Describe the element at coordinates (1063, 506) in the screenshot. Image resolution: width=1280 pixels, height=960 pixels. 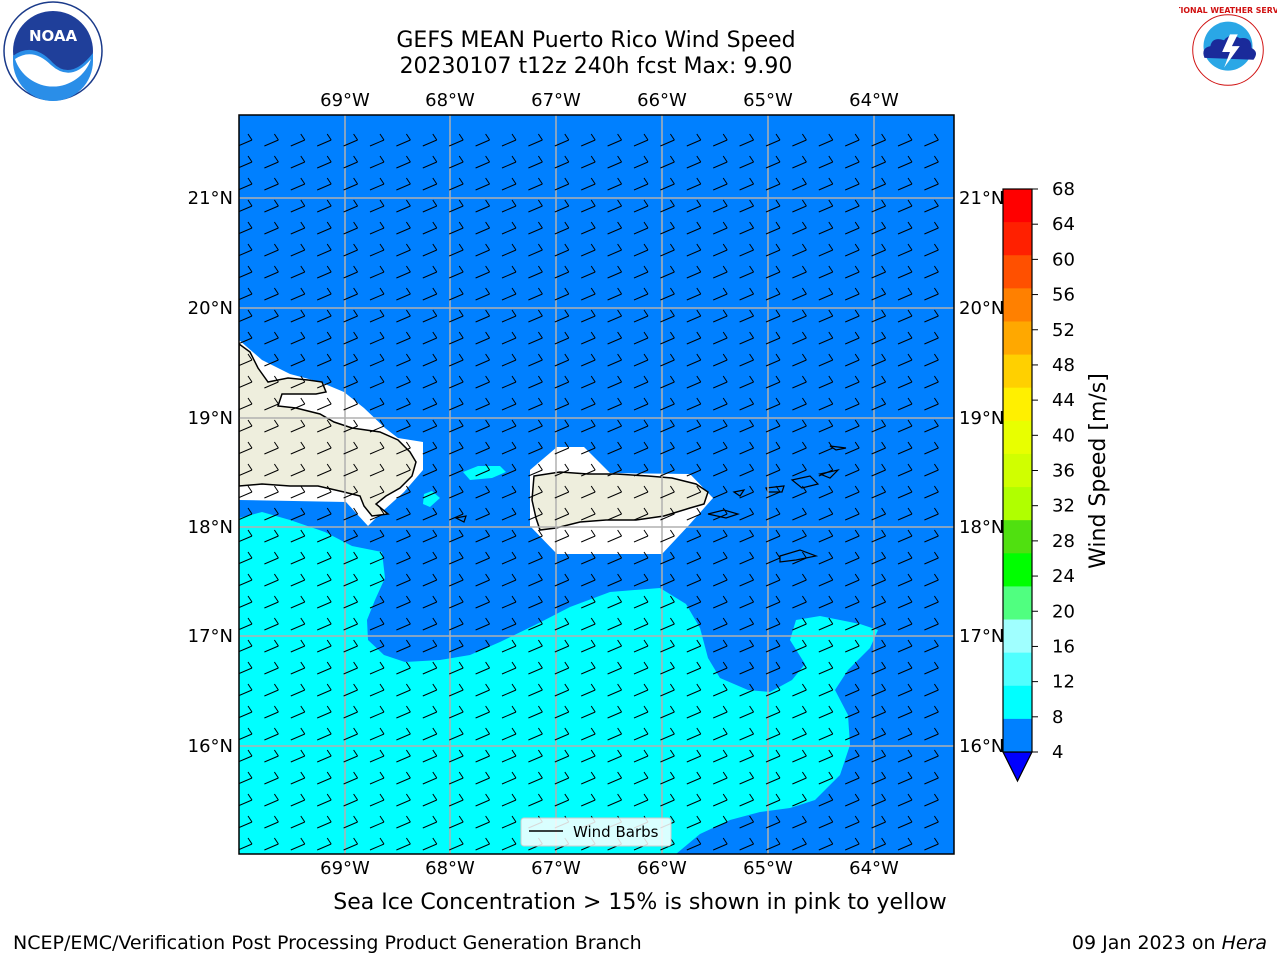
I see `colorbar-tick-label: 32` at that location.